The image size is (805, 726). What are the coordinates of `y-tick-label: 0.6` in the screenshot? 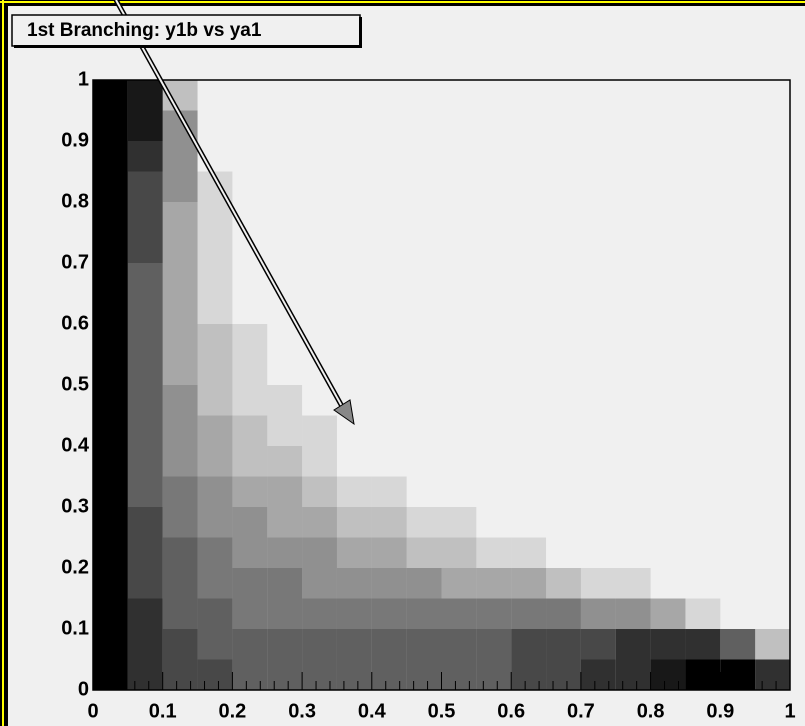 It's located at (75, 323).